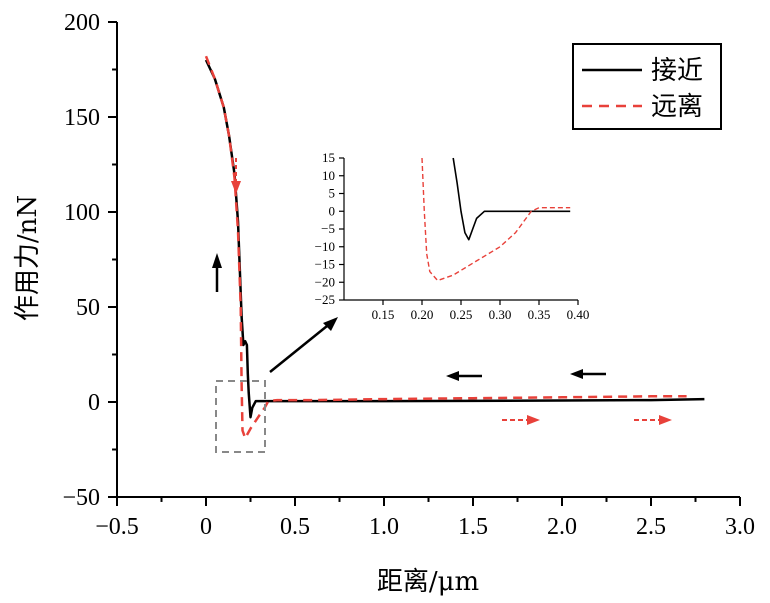 The height and width of the screenshot is (603, 770). I want to click on inset-y-tick-label: −10, so click(325, 246).